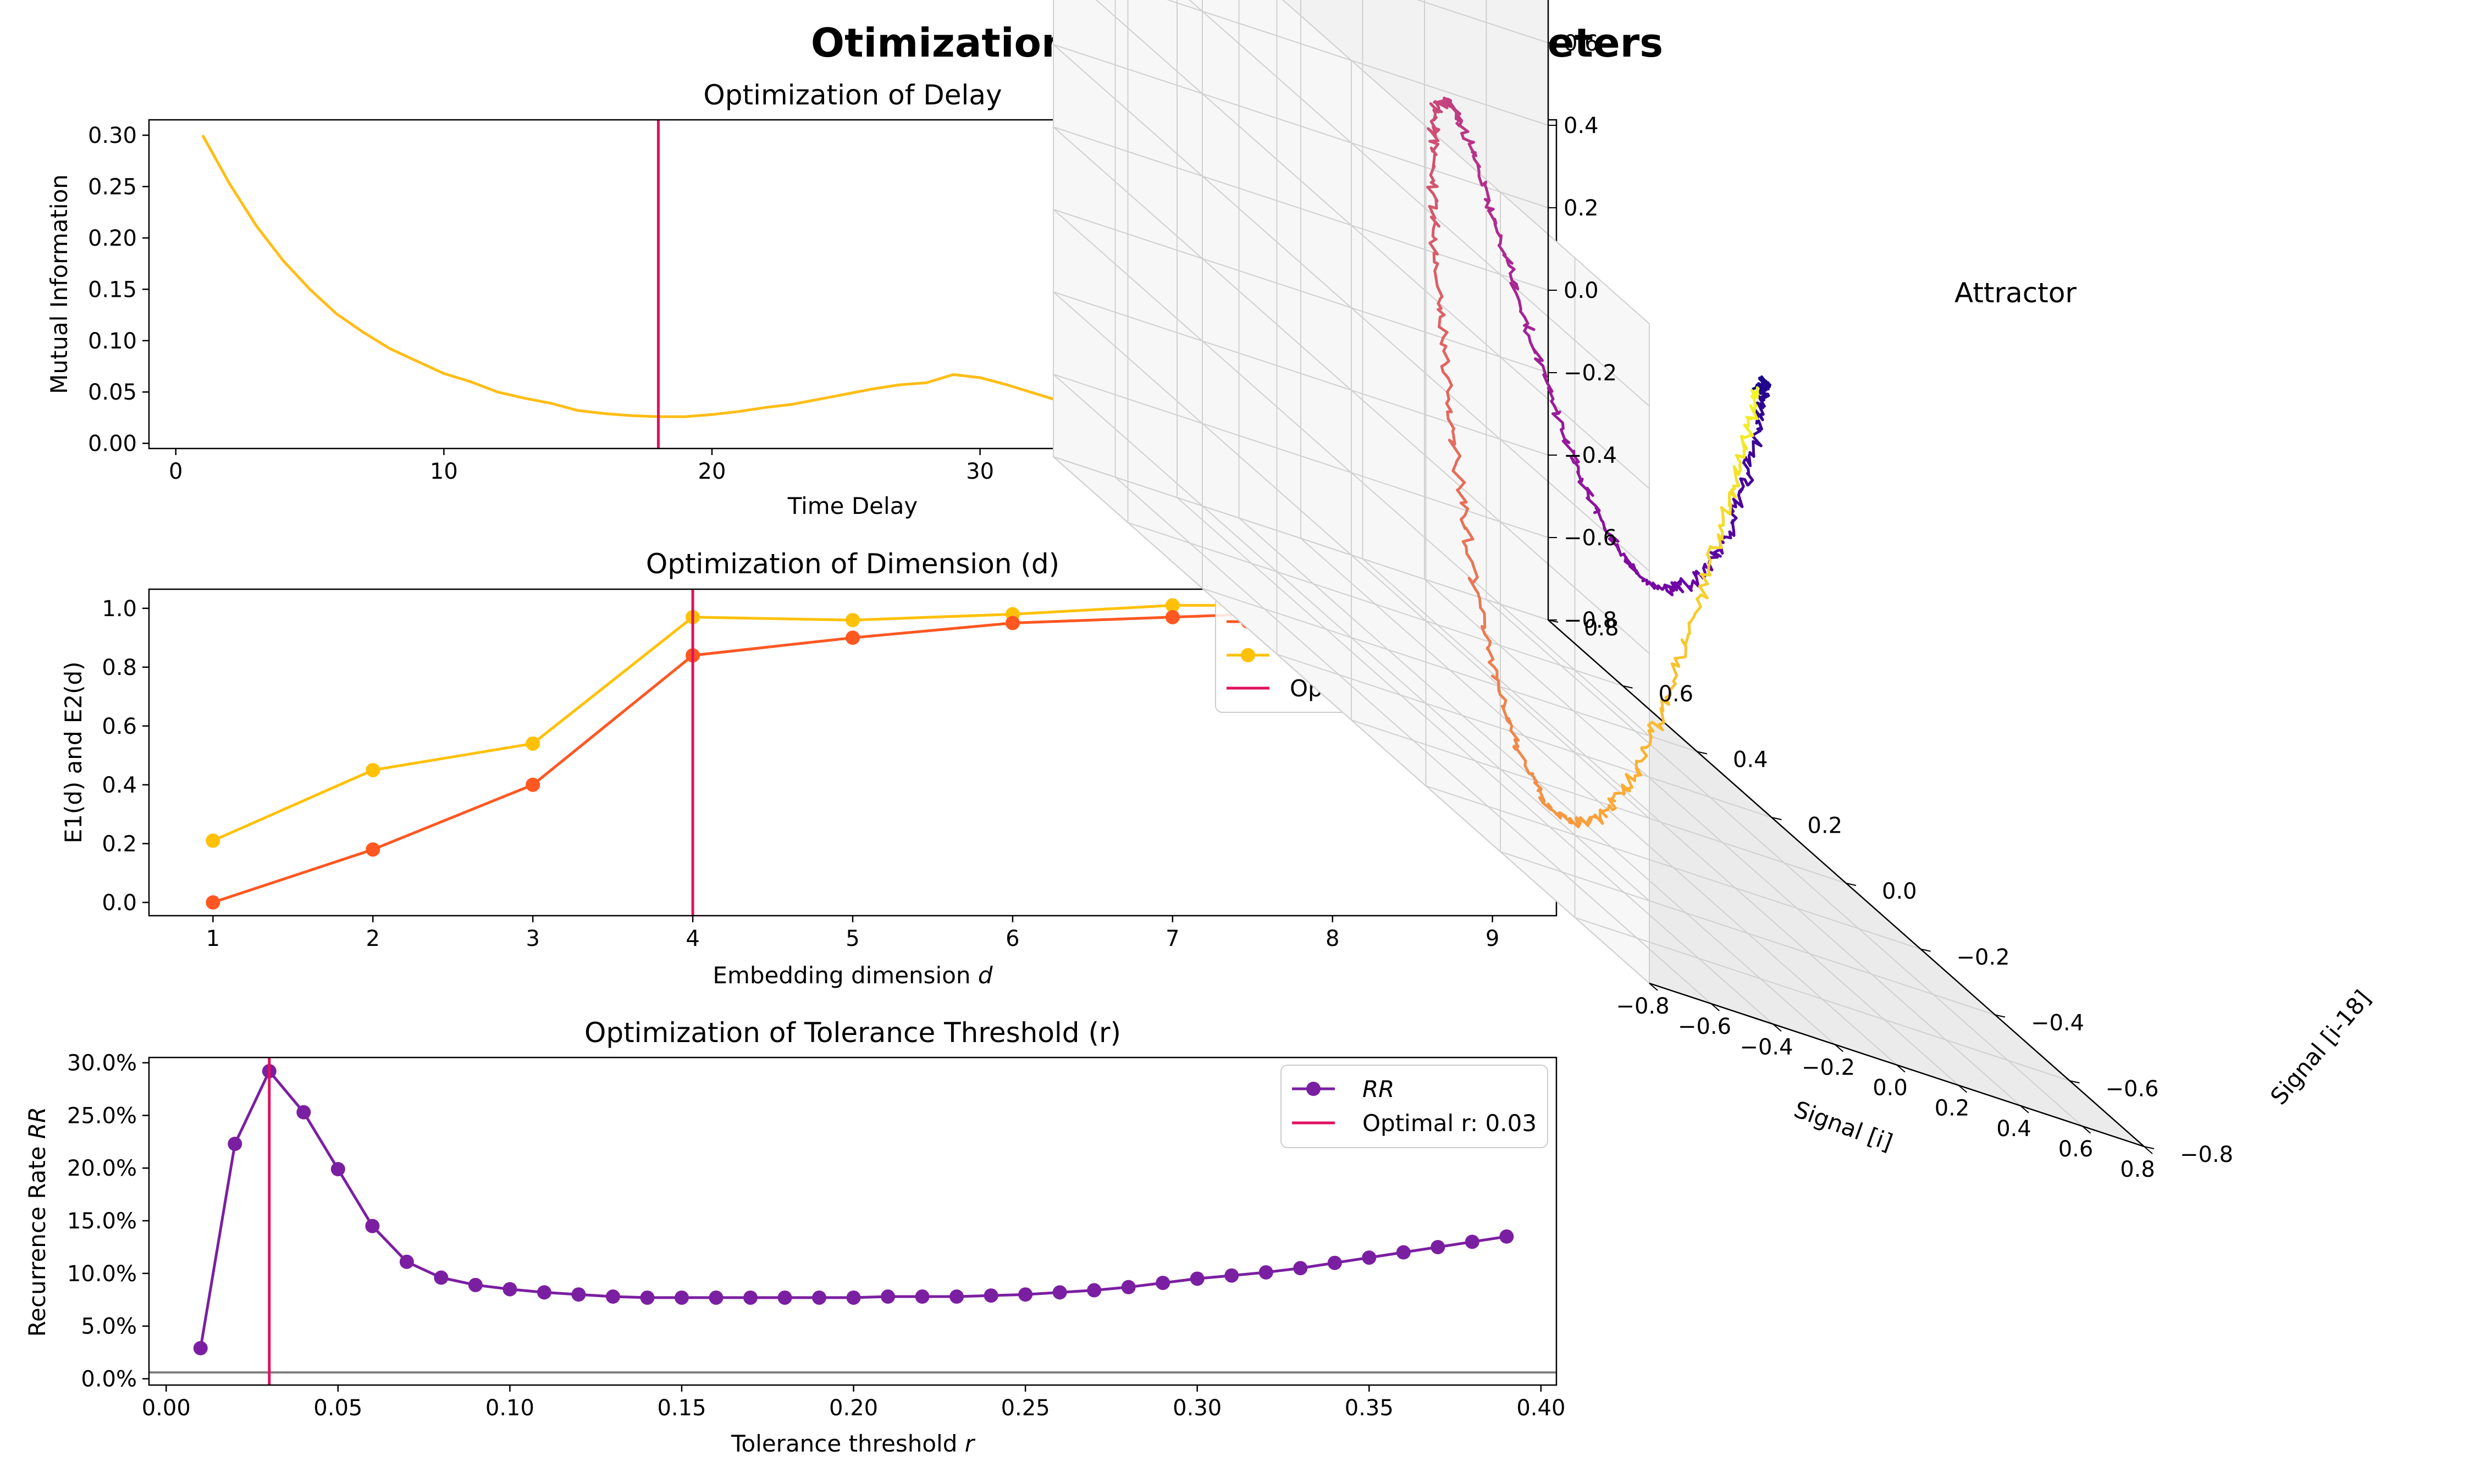 The width and height of the screenshot is (2474, 1484). Describe the element at coordinates (1582, 43) in the screenshot. I see `attractor-z-tick-label: 0.6` at that location.